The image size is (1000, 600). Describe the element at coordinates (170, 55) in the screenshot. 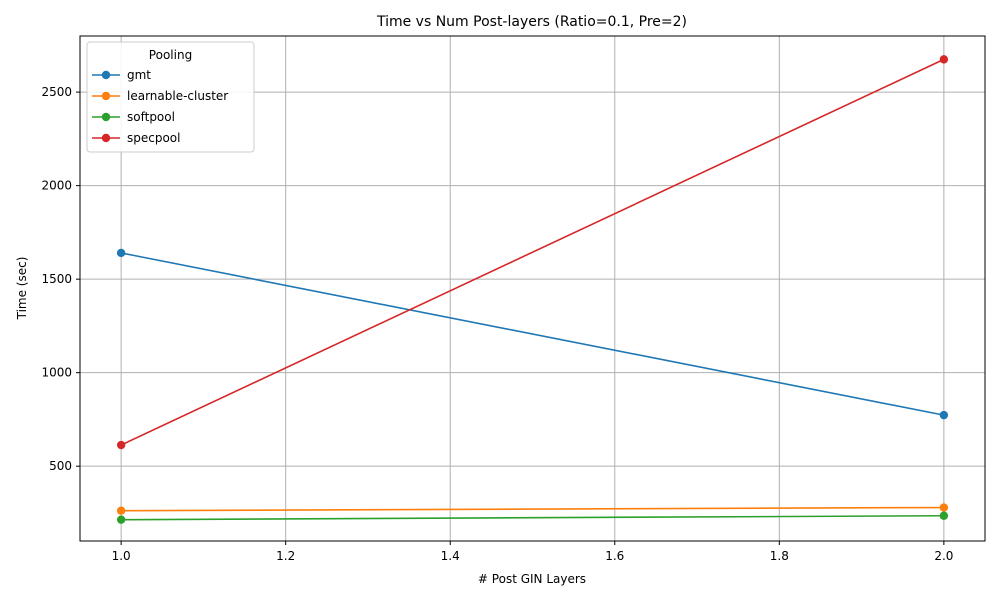

I see `legend-title: Pooling` at that location.